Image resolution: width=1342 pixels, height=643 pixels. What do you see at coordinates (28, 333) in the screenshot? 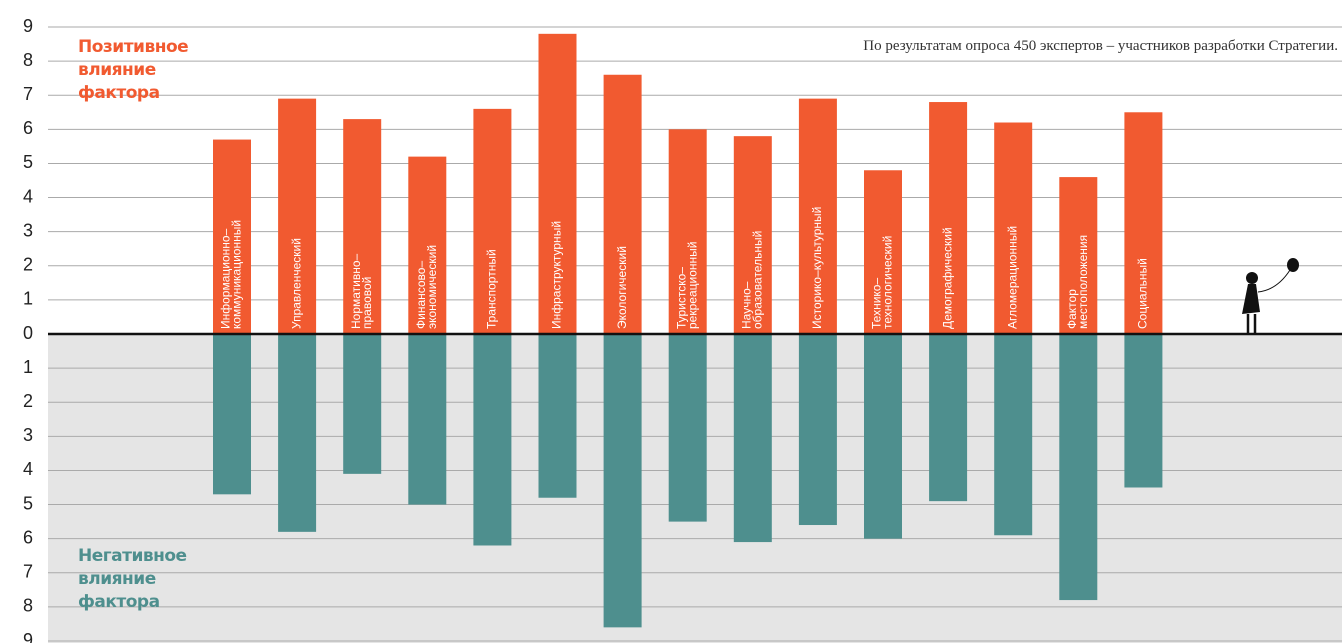
I see `y-tick-label: 0` at bounding box center [28, 333].